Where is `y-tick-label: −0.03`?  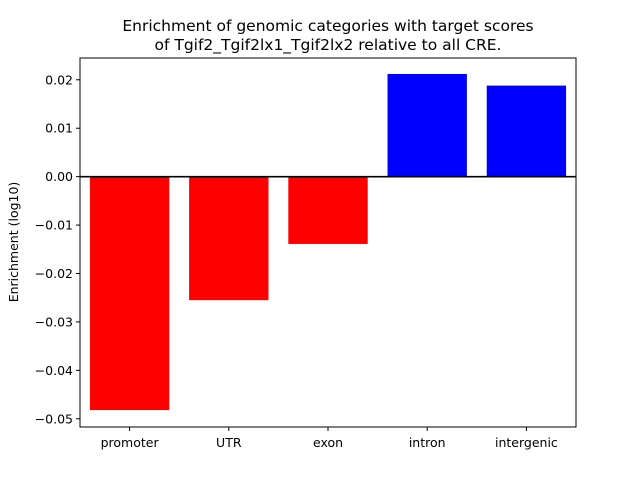
y-tick-label: −0.03 is located at coordinates (54, 321).